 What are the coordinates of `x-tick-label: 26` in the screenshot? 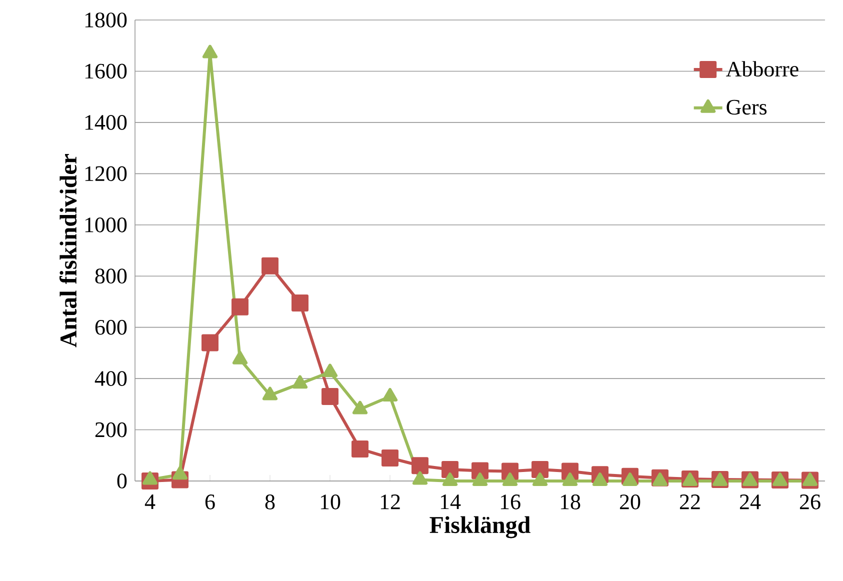 It's located at (810, 502).